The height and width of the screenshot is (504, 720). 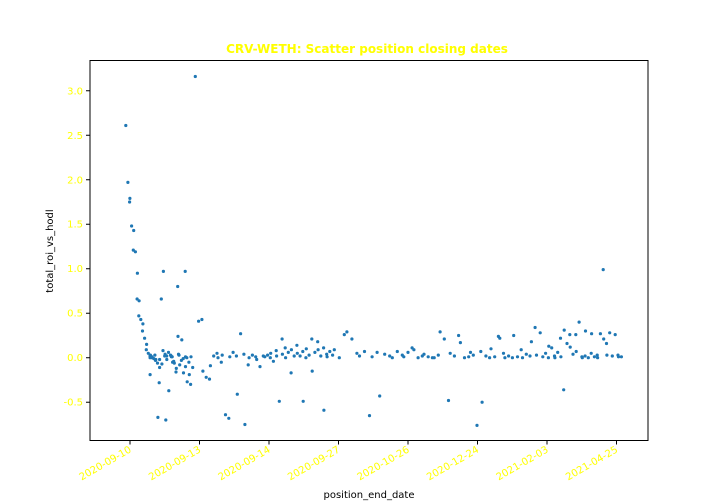 What do you see at coordinates (175, 464) in the screenshot?
I see `x-tick-label: 2020-09-13` at bounding box center [175, 464].